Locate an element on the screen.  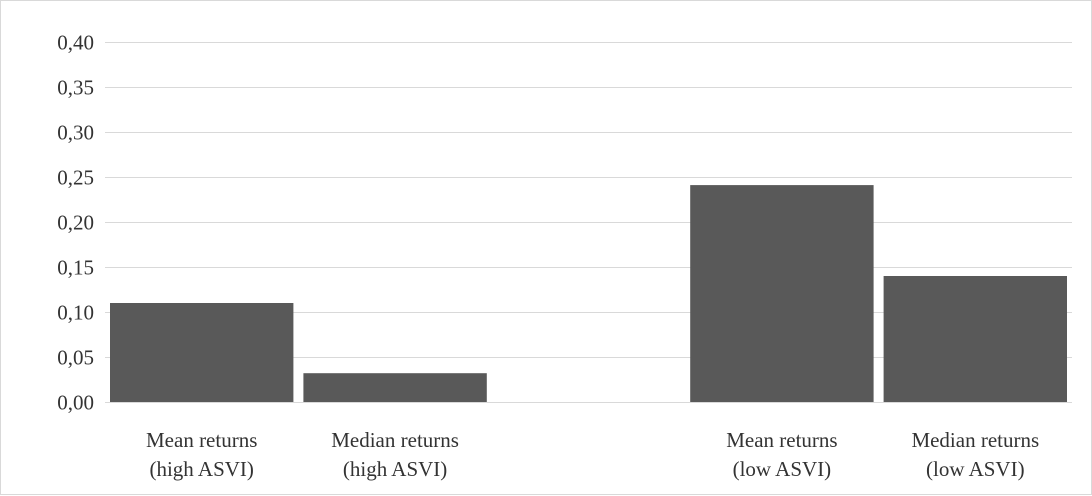
y-axis-ticks: 0,00 0,05 0,10 0,15 0,20 0,25 0,30 0,35 0,40 is located at coordinates (75, 223).